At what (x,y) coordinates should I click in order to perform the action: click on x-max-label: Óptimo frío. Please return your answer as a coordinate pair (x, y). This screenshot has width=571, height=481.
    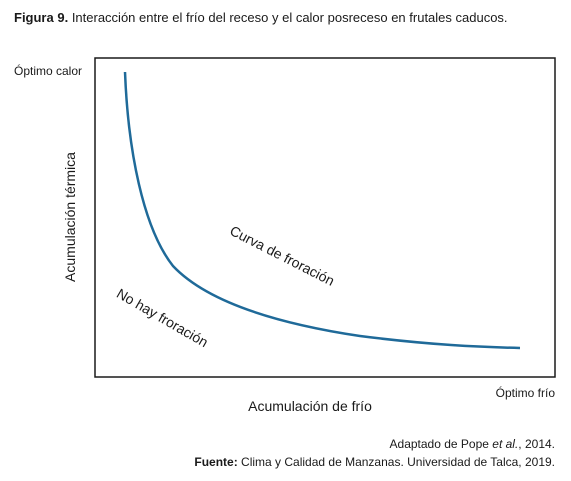
    Looking at the image, I should click on (526, 392).